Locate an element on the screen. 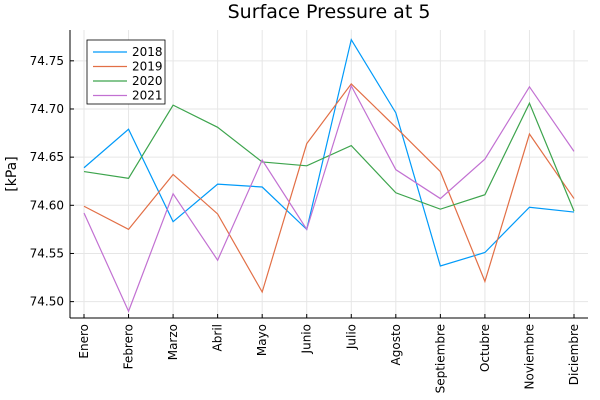 Image resolution: width=600 pixels, height=400 pixels. x-tick-label: Diciembre is located at coordinates (574, 354).